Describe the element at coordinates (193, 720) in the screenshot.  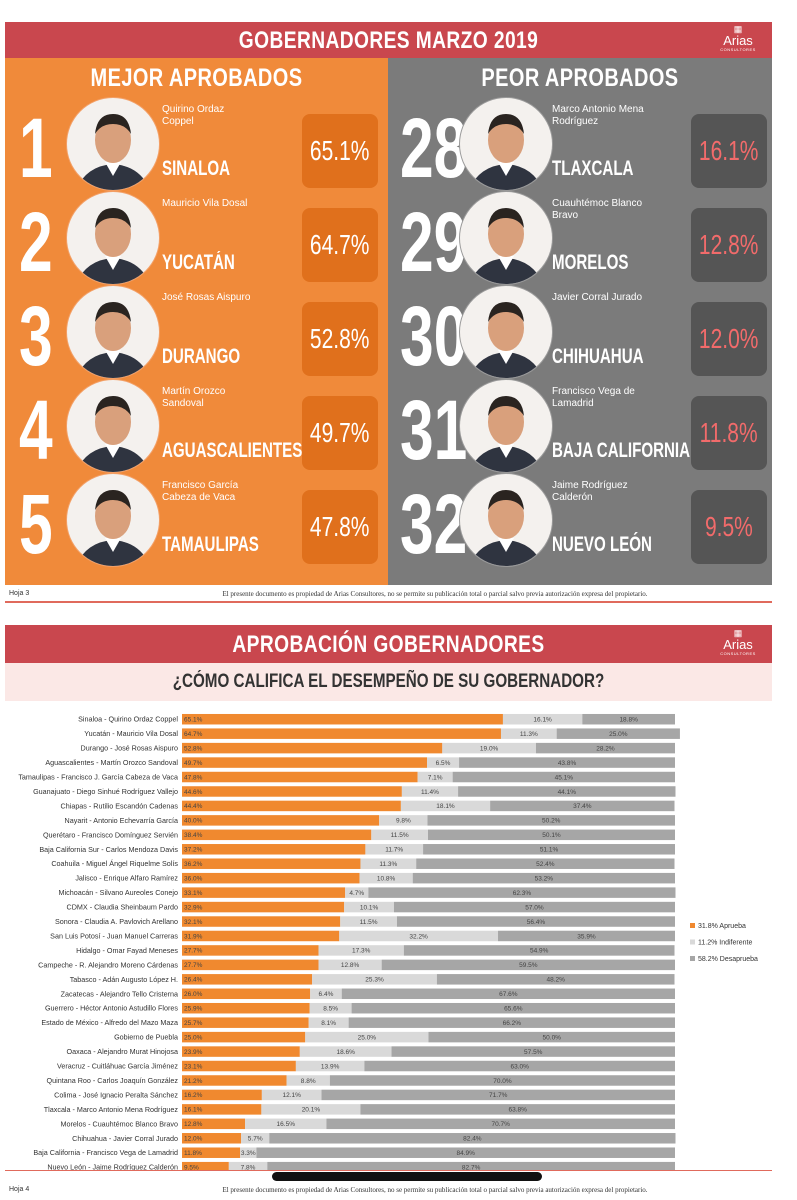
I see `value-label: 65.1%` at that location.